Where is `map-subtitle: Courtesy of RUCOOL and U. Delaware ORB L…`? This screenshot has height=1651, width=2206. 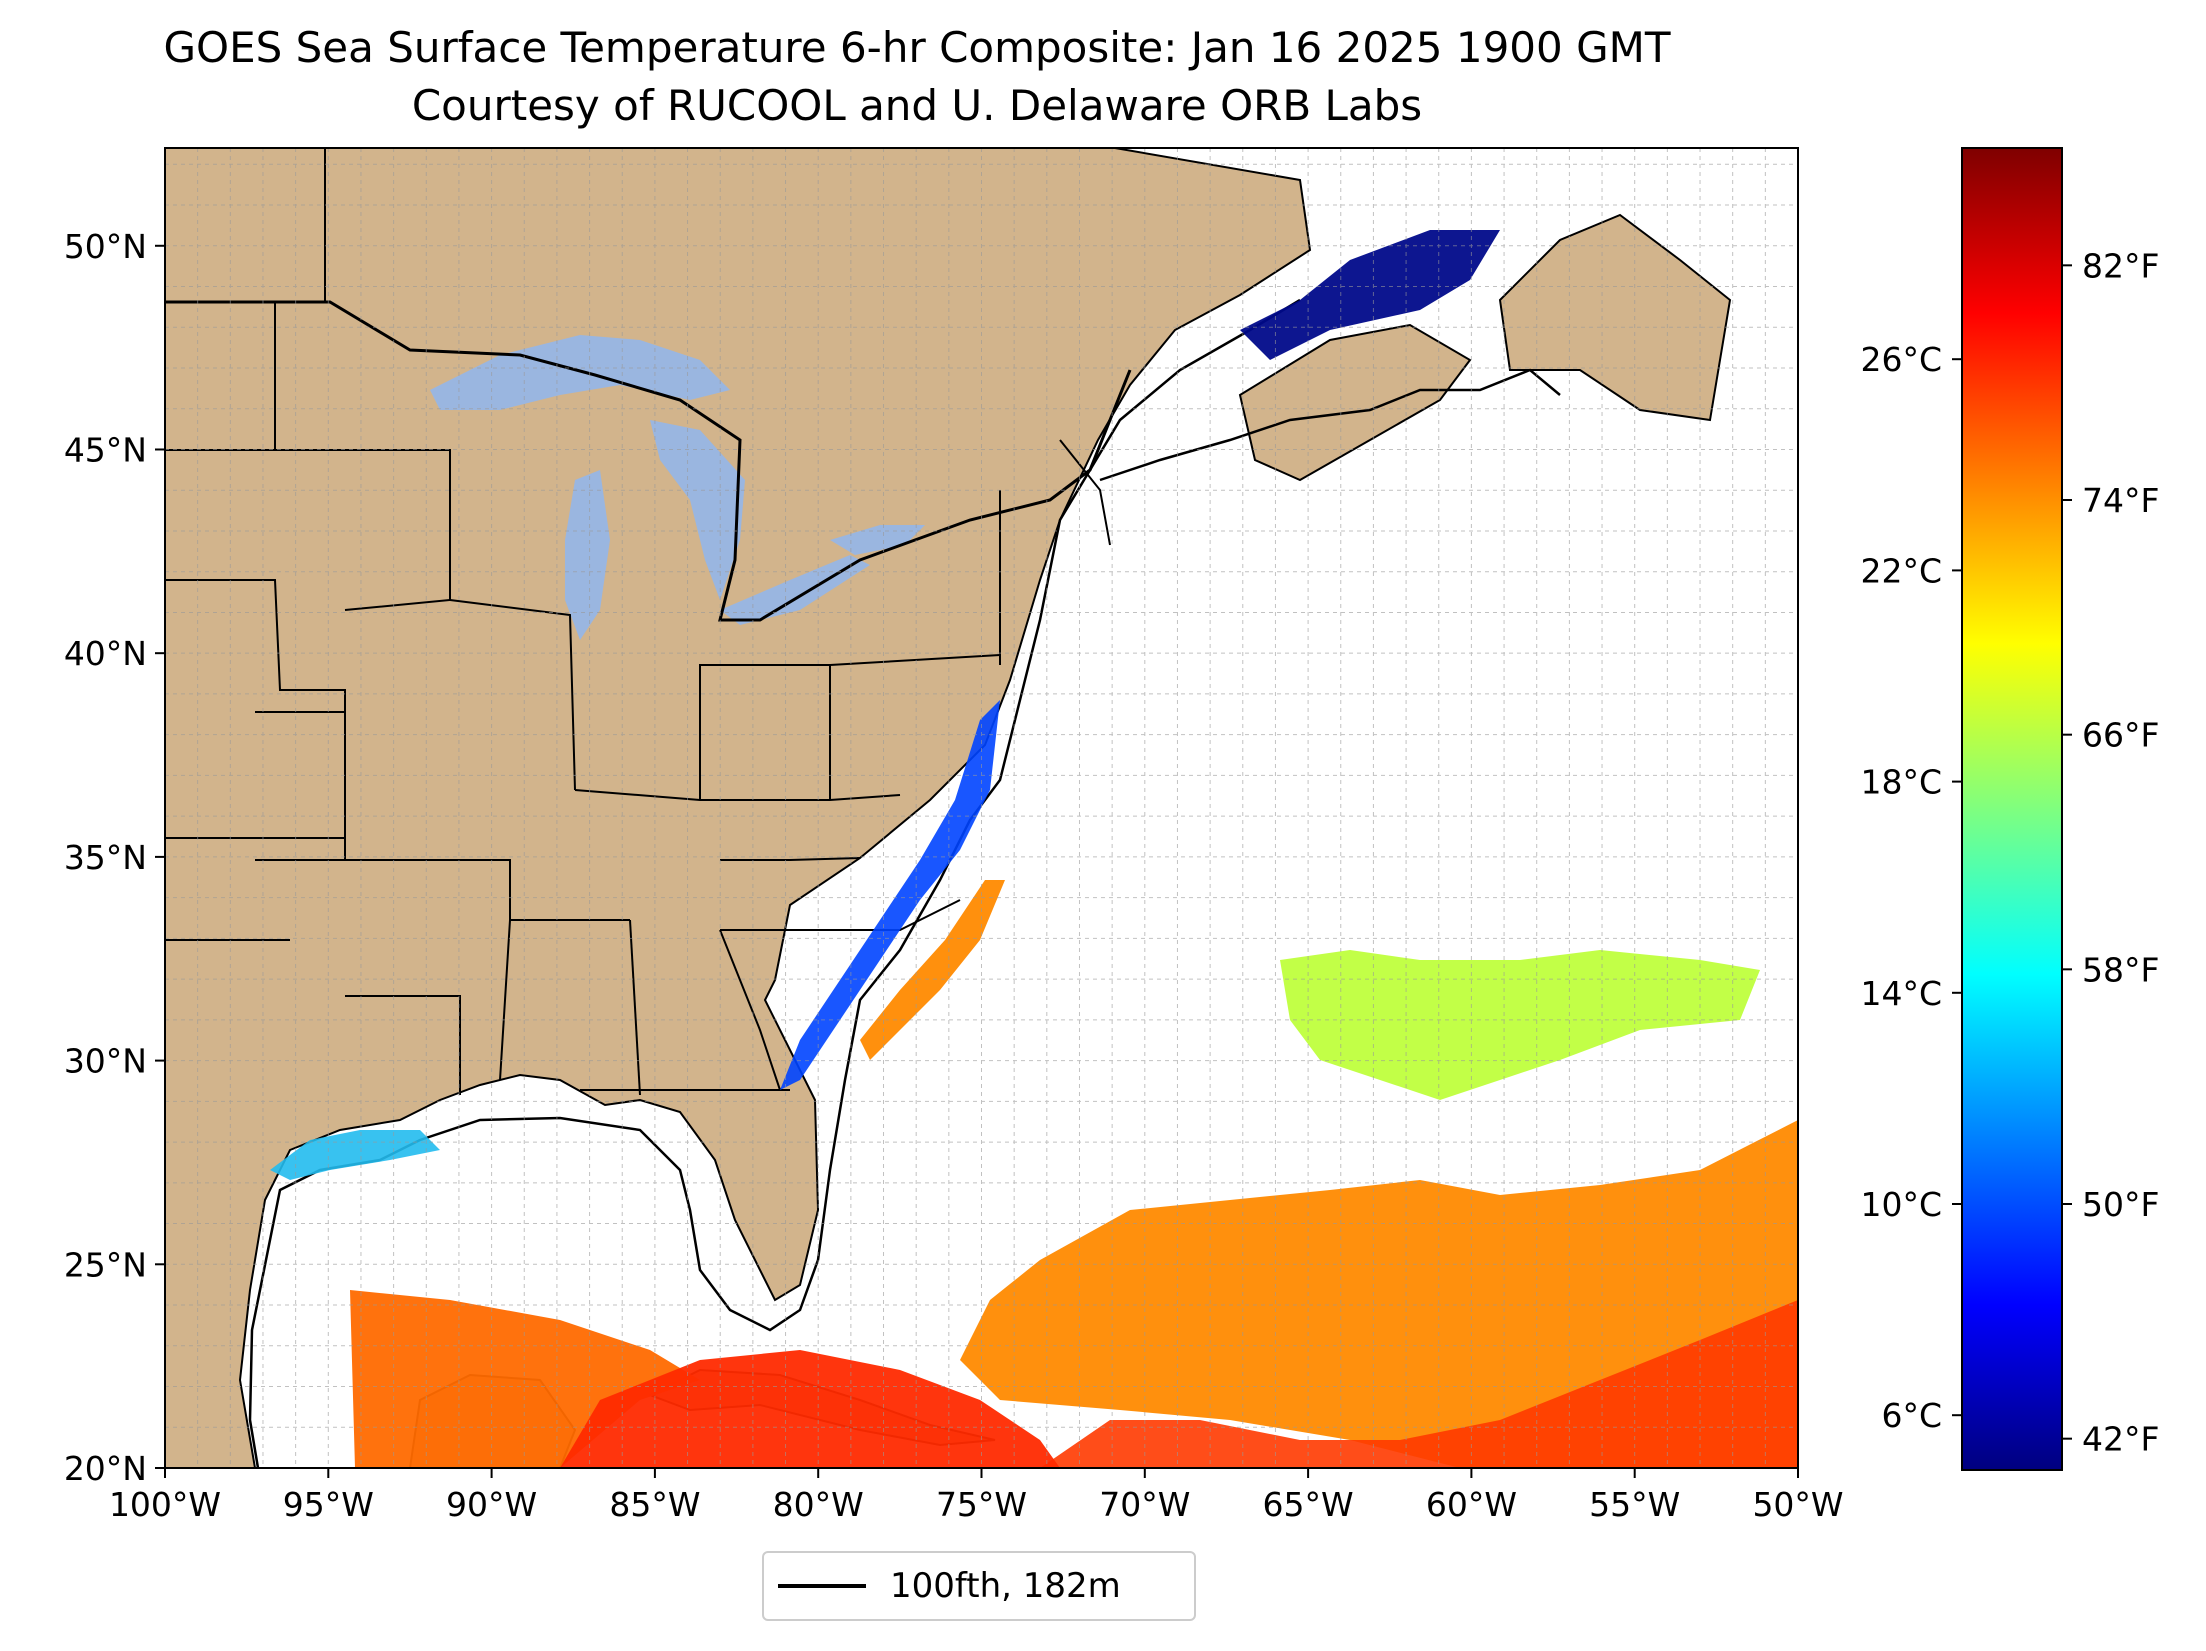 map-subtitle: Courtesy of RUCOOL and U. Delaware ORB L… is located at coordinates (917, 105).